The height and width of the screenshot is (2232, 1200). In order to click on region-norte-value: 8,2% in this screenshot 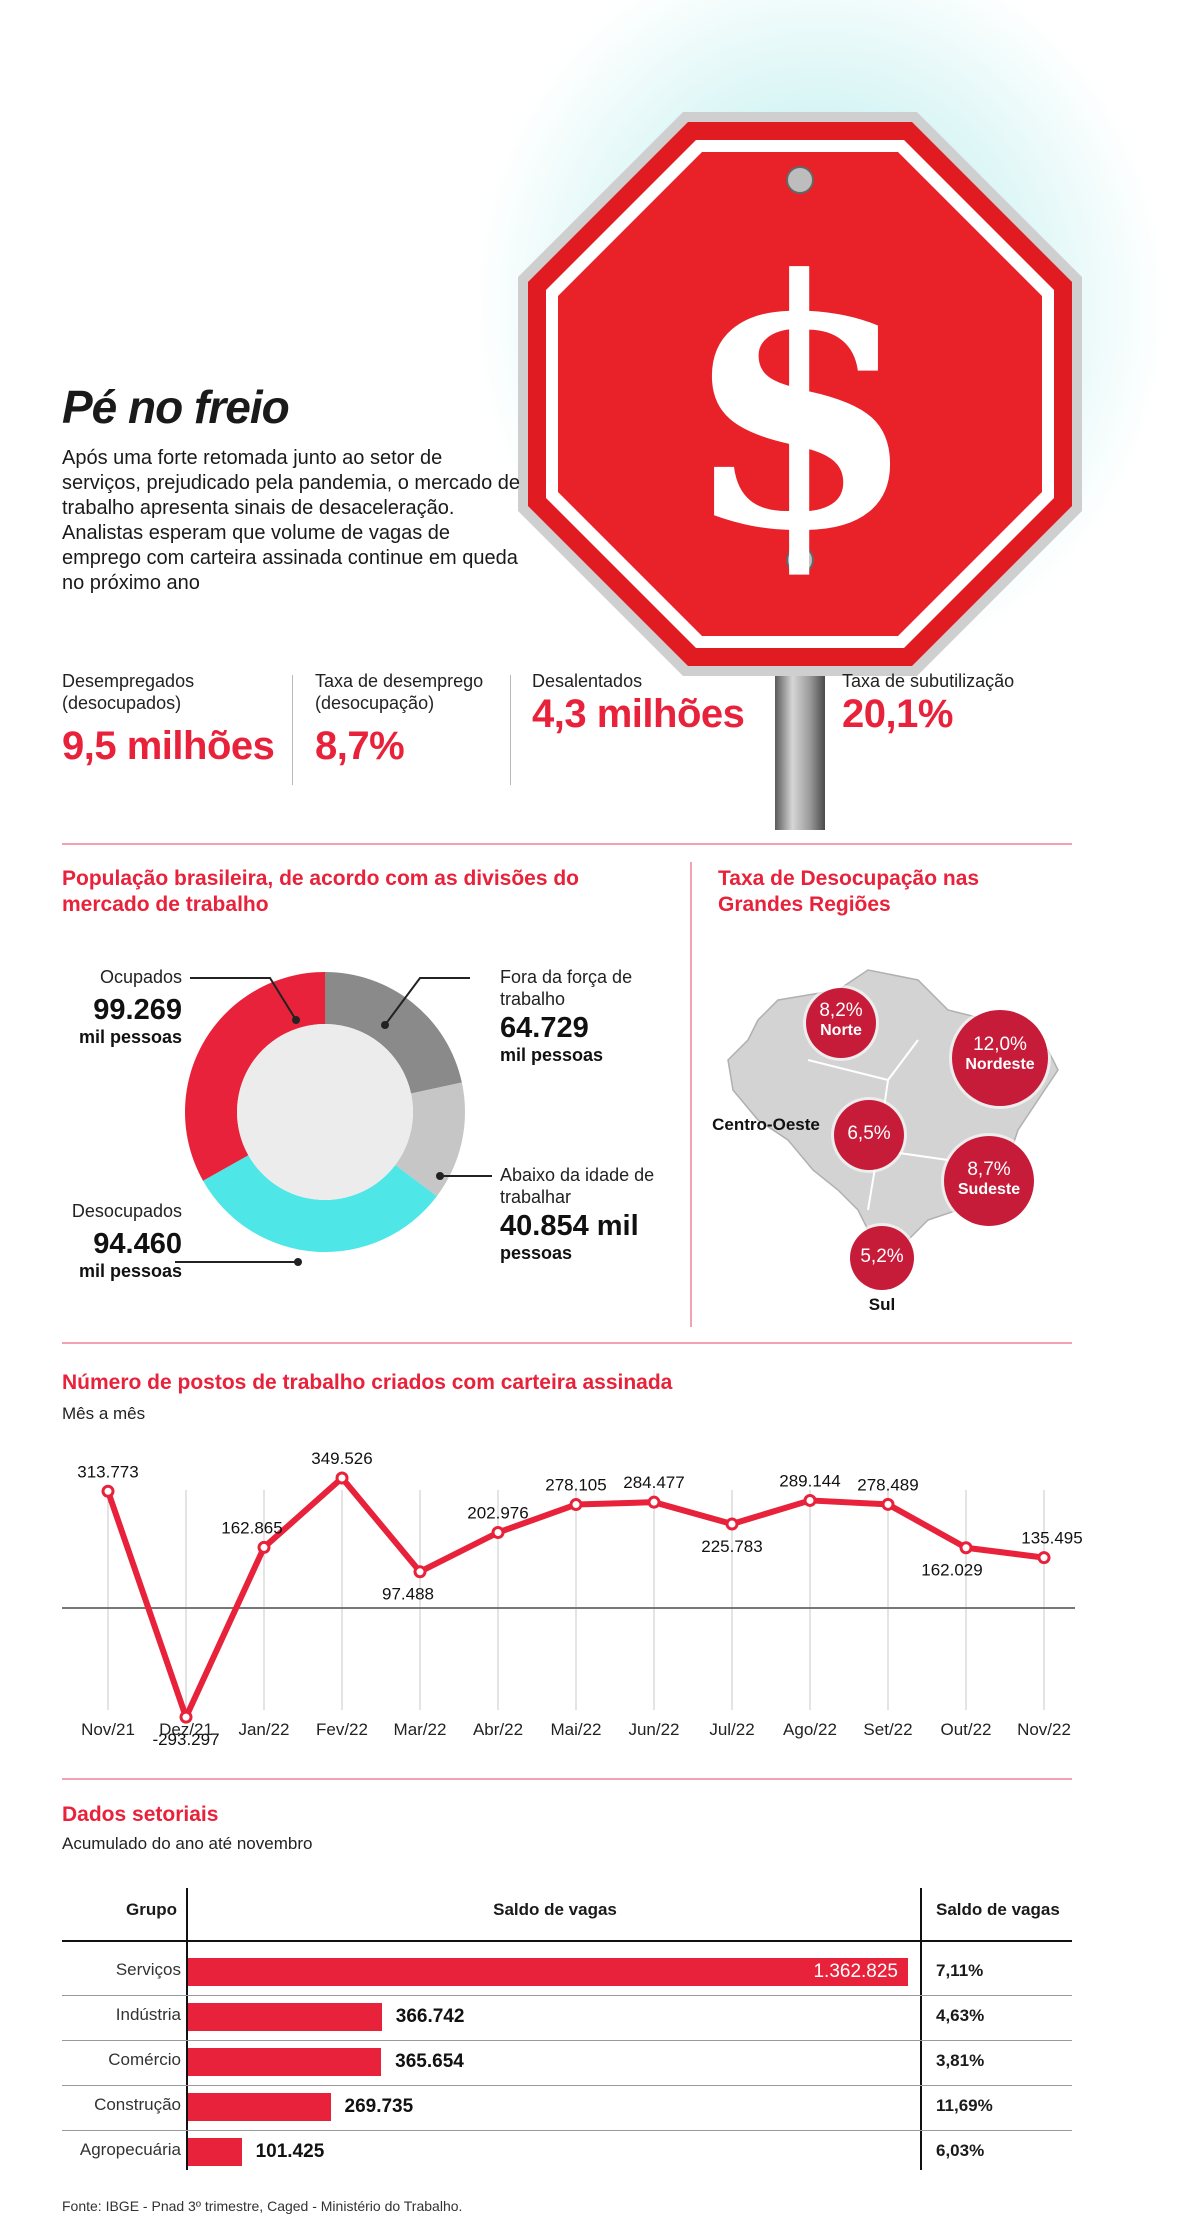, I will do `click(841, 1010)`.